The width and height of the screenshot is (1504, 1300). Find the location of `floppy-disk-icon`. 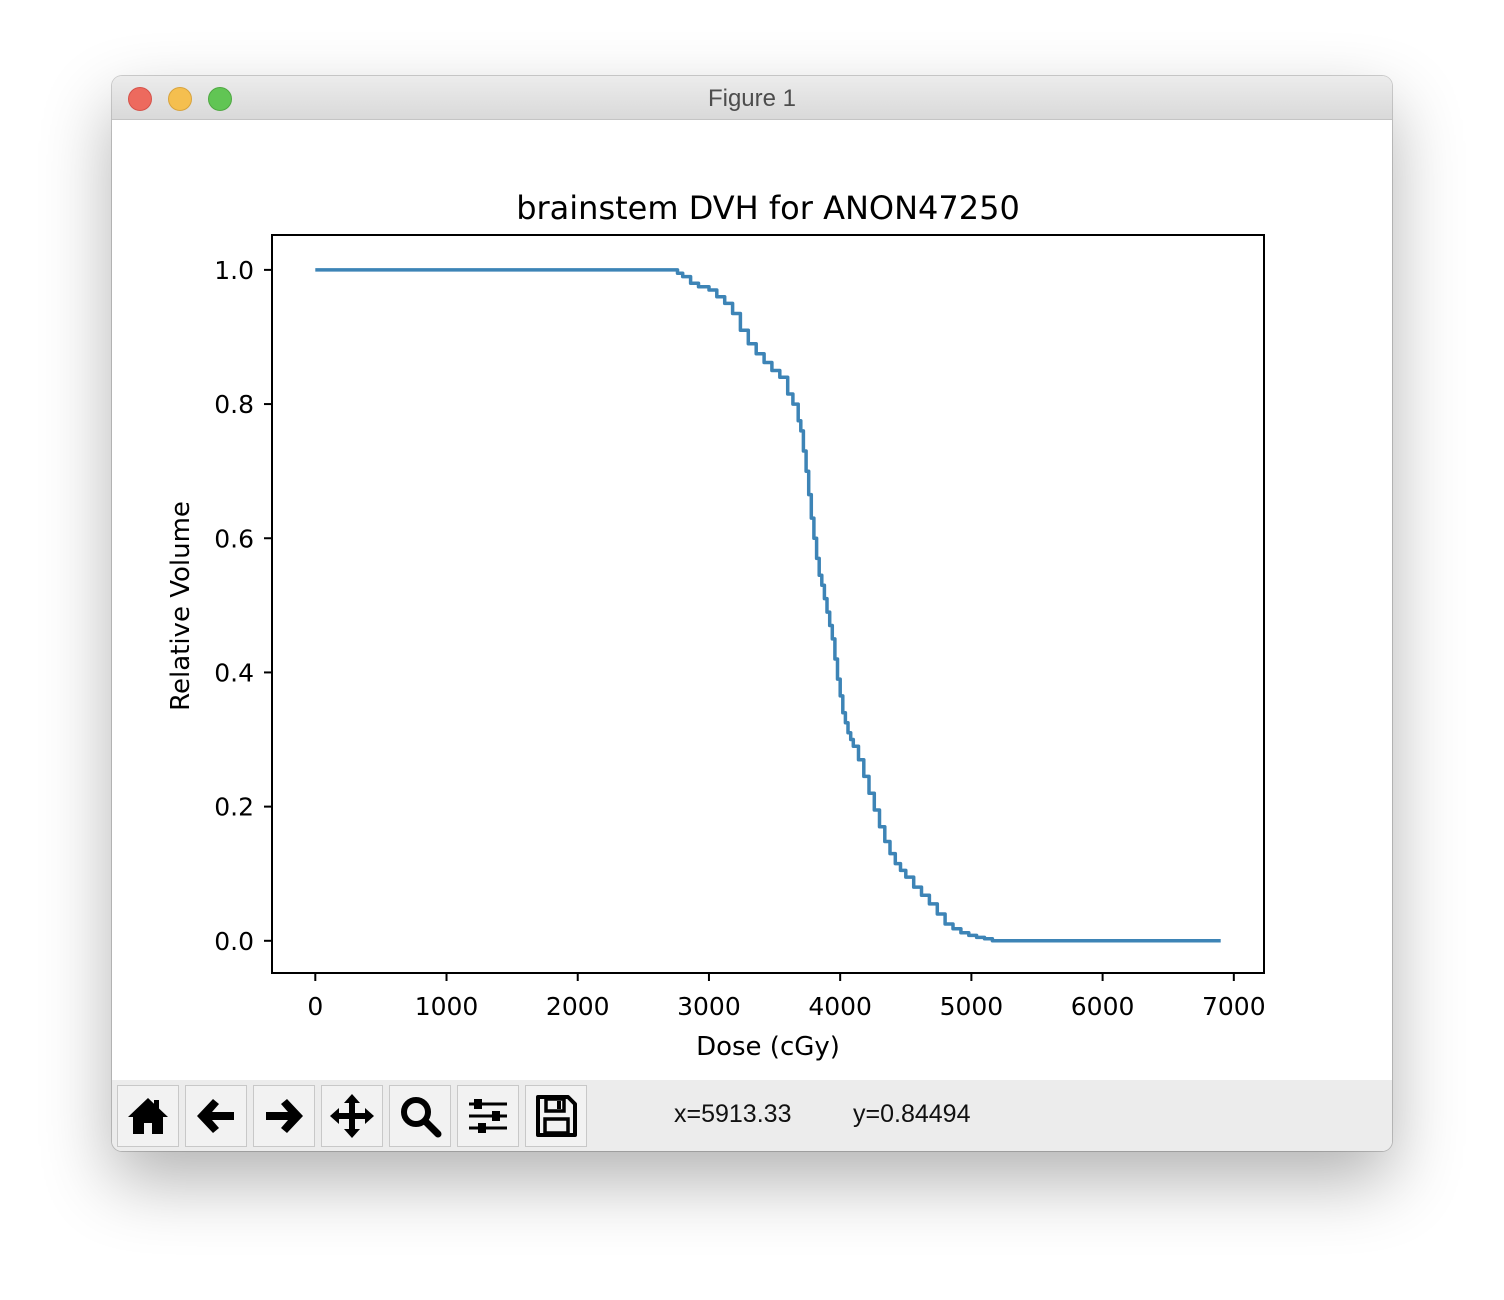

floppy-disk-icon is located at coordinates (556, 1116).